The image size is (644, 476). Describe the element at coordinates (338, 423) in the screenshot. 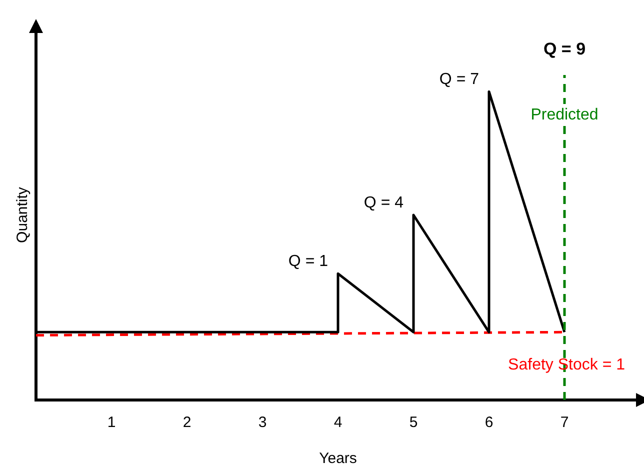

I see `x-tick-label: 4` at that location.